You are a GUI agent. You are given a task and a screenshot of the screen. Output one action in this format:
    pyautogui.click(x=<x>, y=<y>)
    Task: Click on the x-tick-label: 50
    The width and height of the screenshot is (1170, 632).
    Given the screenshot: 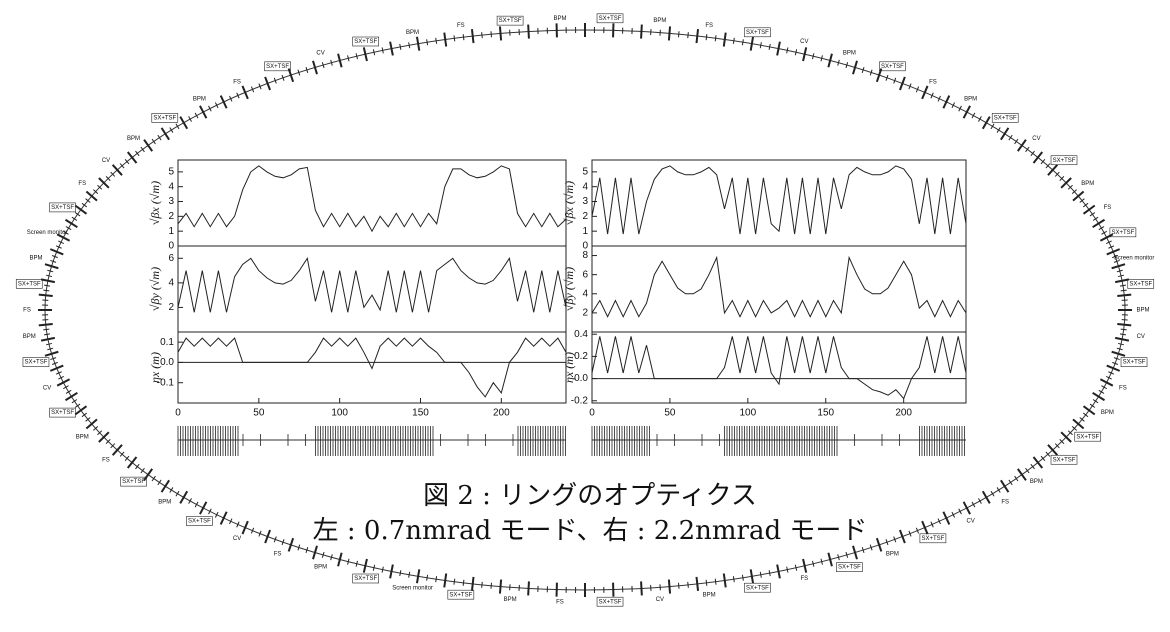 What is the action you would take?
    pyautogui.click(x=670, y=413)
    